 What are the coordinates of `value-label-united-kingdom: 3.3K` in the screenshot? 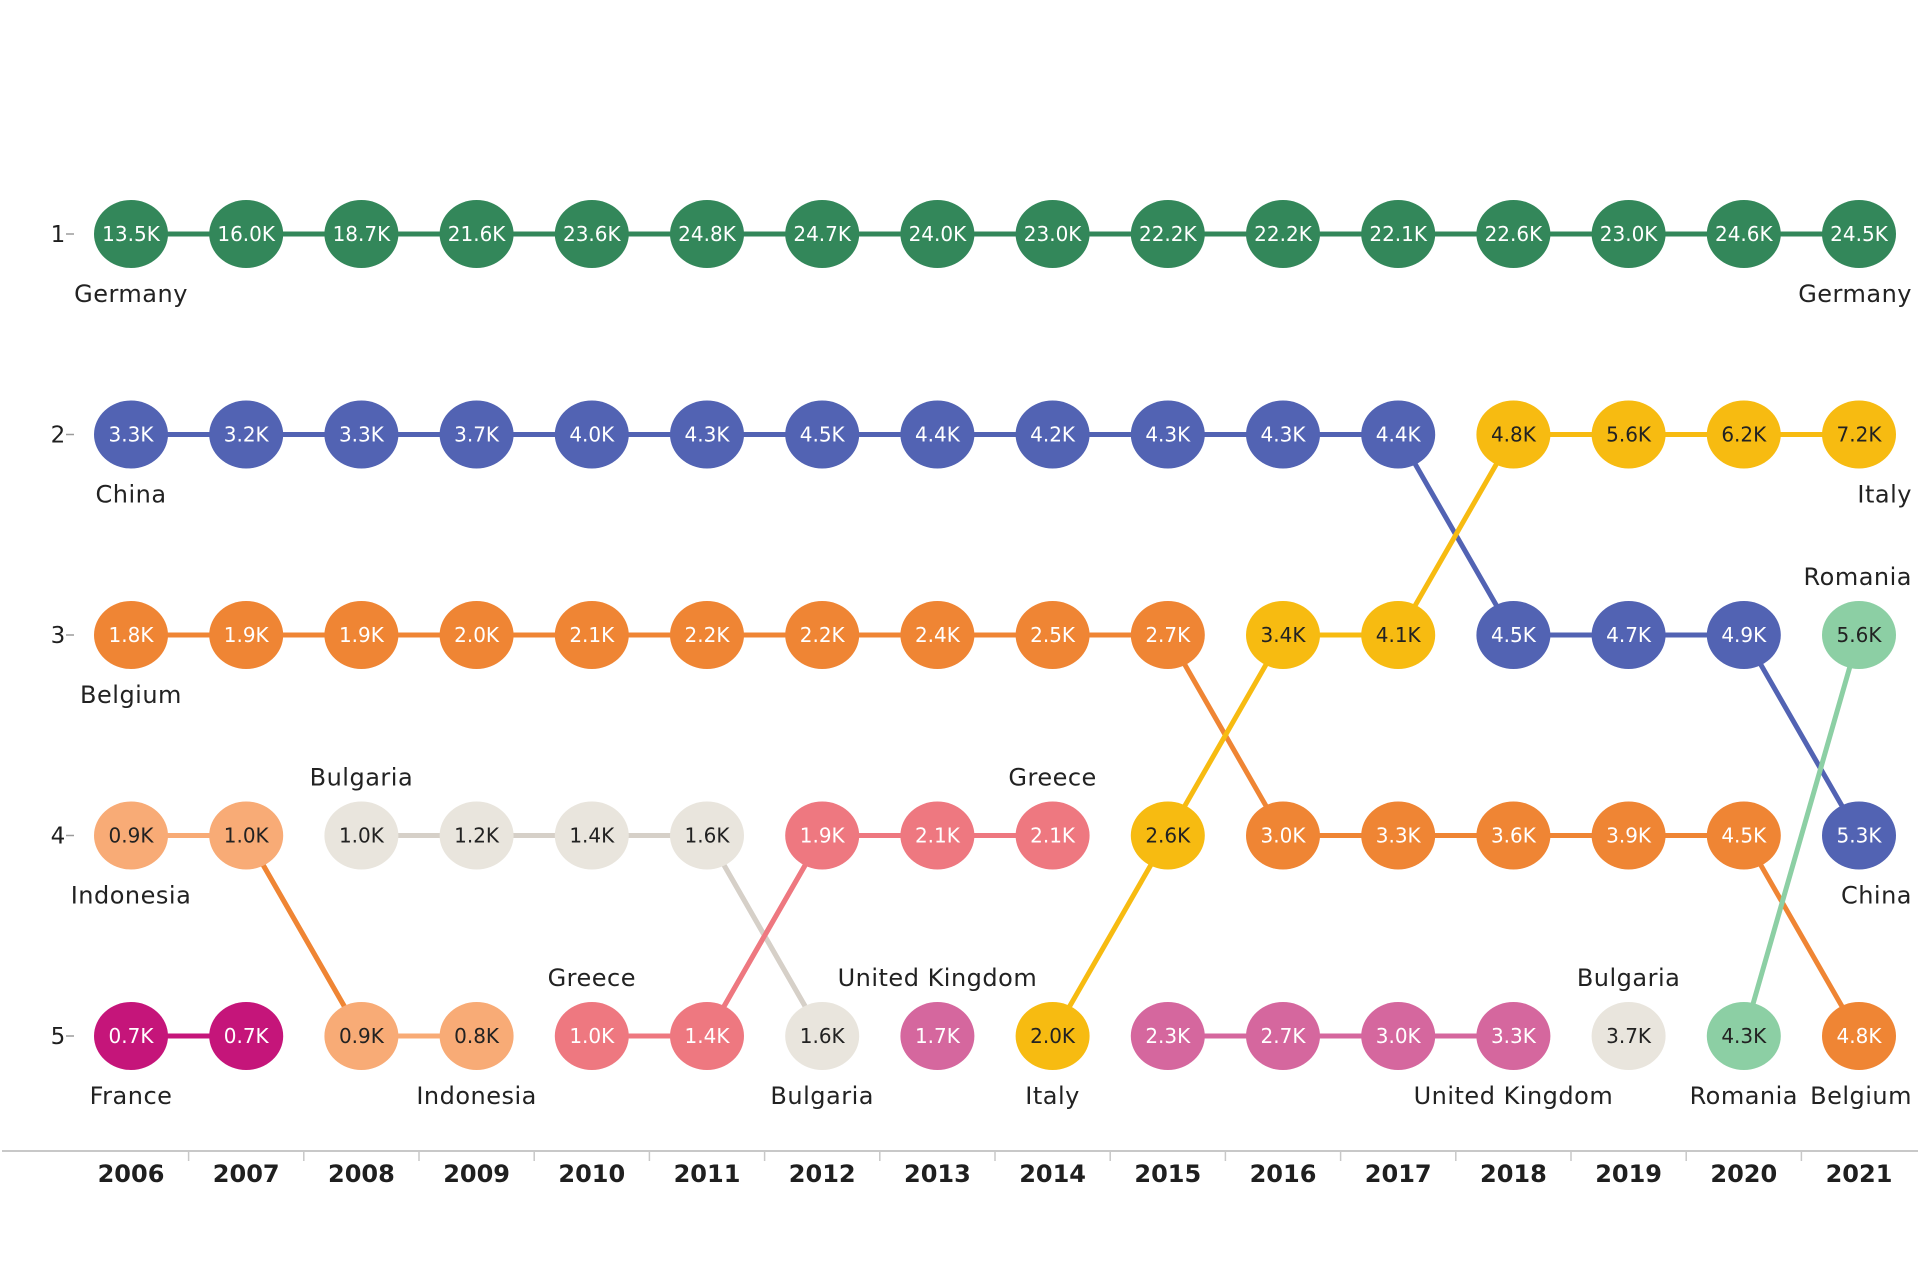 It's located at (1514, 1036).